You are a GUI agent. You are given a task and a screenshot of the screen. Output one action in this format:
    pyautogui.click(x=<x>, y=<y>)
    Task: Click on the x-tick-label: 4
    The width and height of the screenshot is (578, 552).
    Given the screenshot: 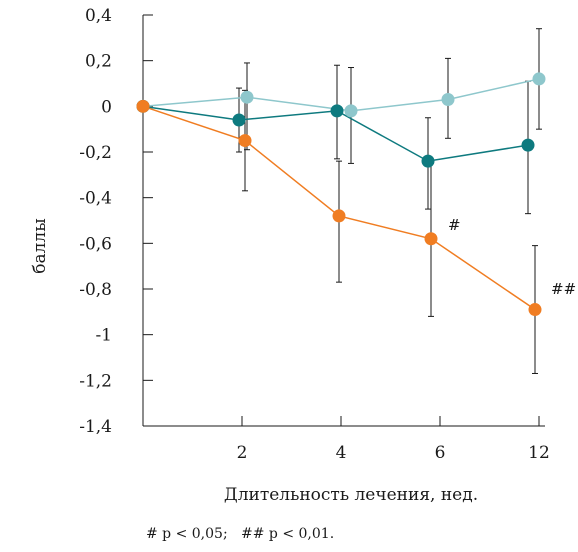 What is the action you would take?
    pyautogui.click(x=341, y=453)
    